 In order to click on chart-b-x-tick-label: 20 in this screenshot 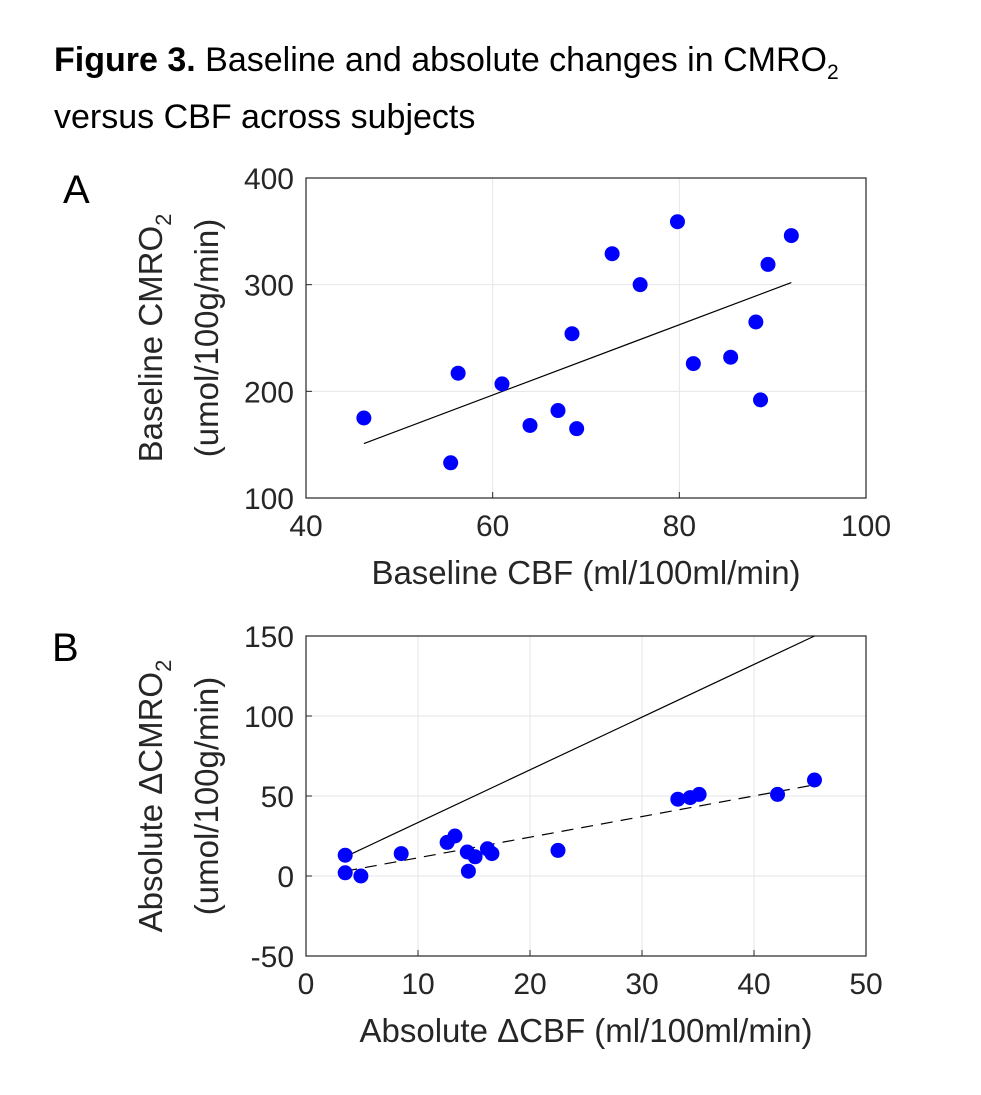, I will do `click(529, 984)`.